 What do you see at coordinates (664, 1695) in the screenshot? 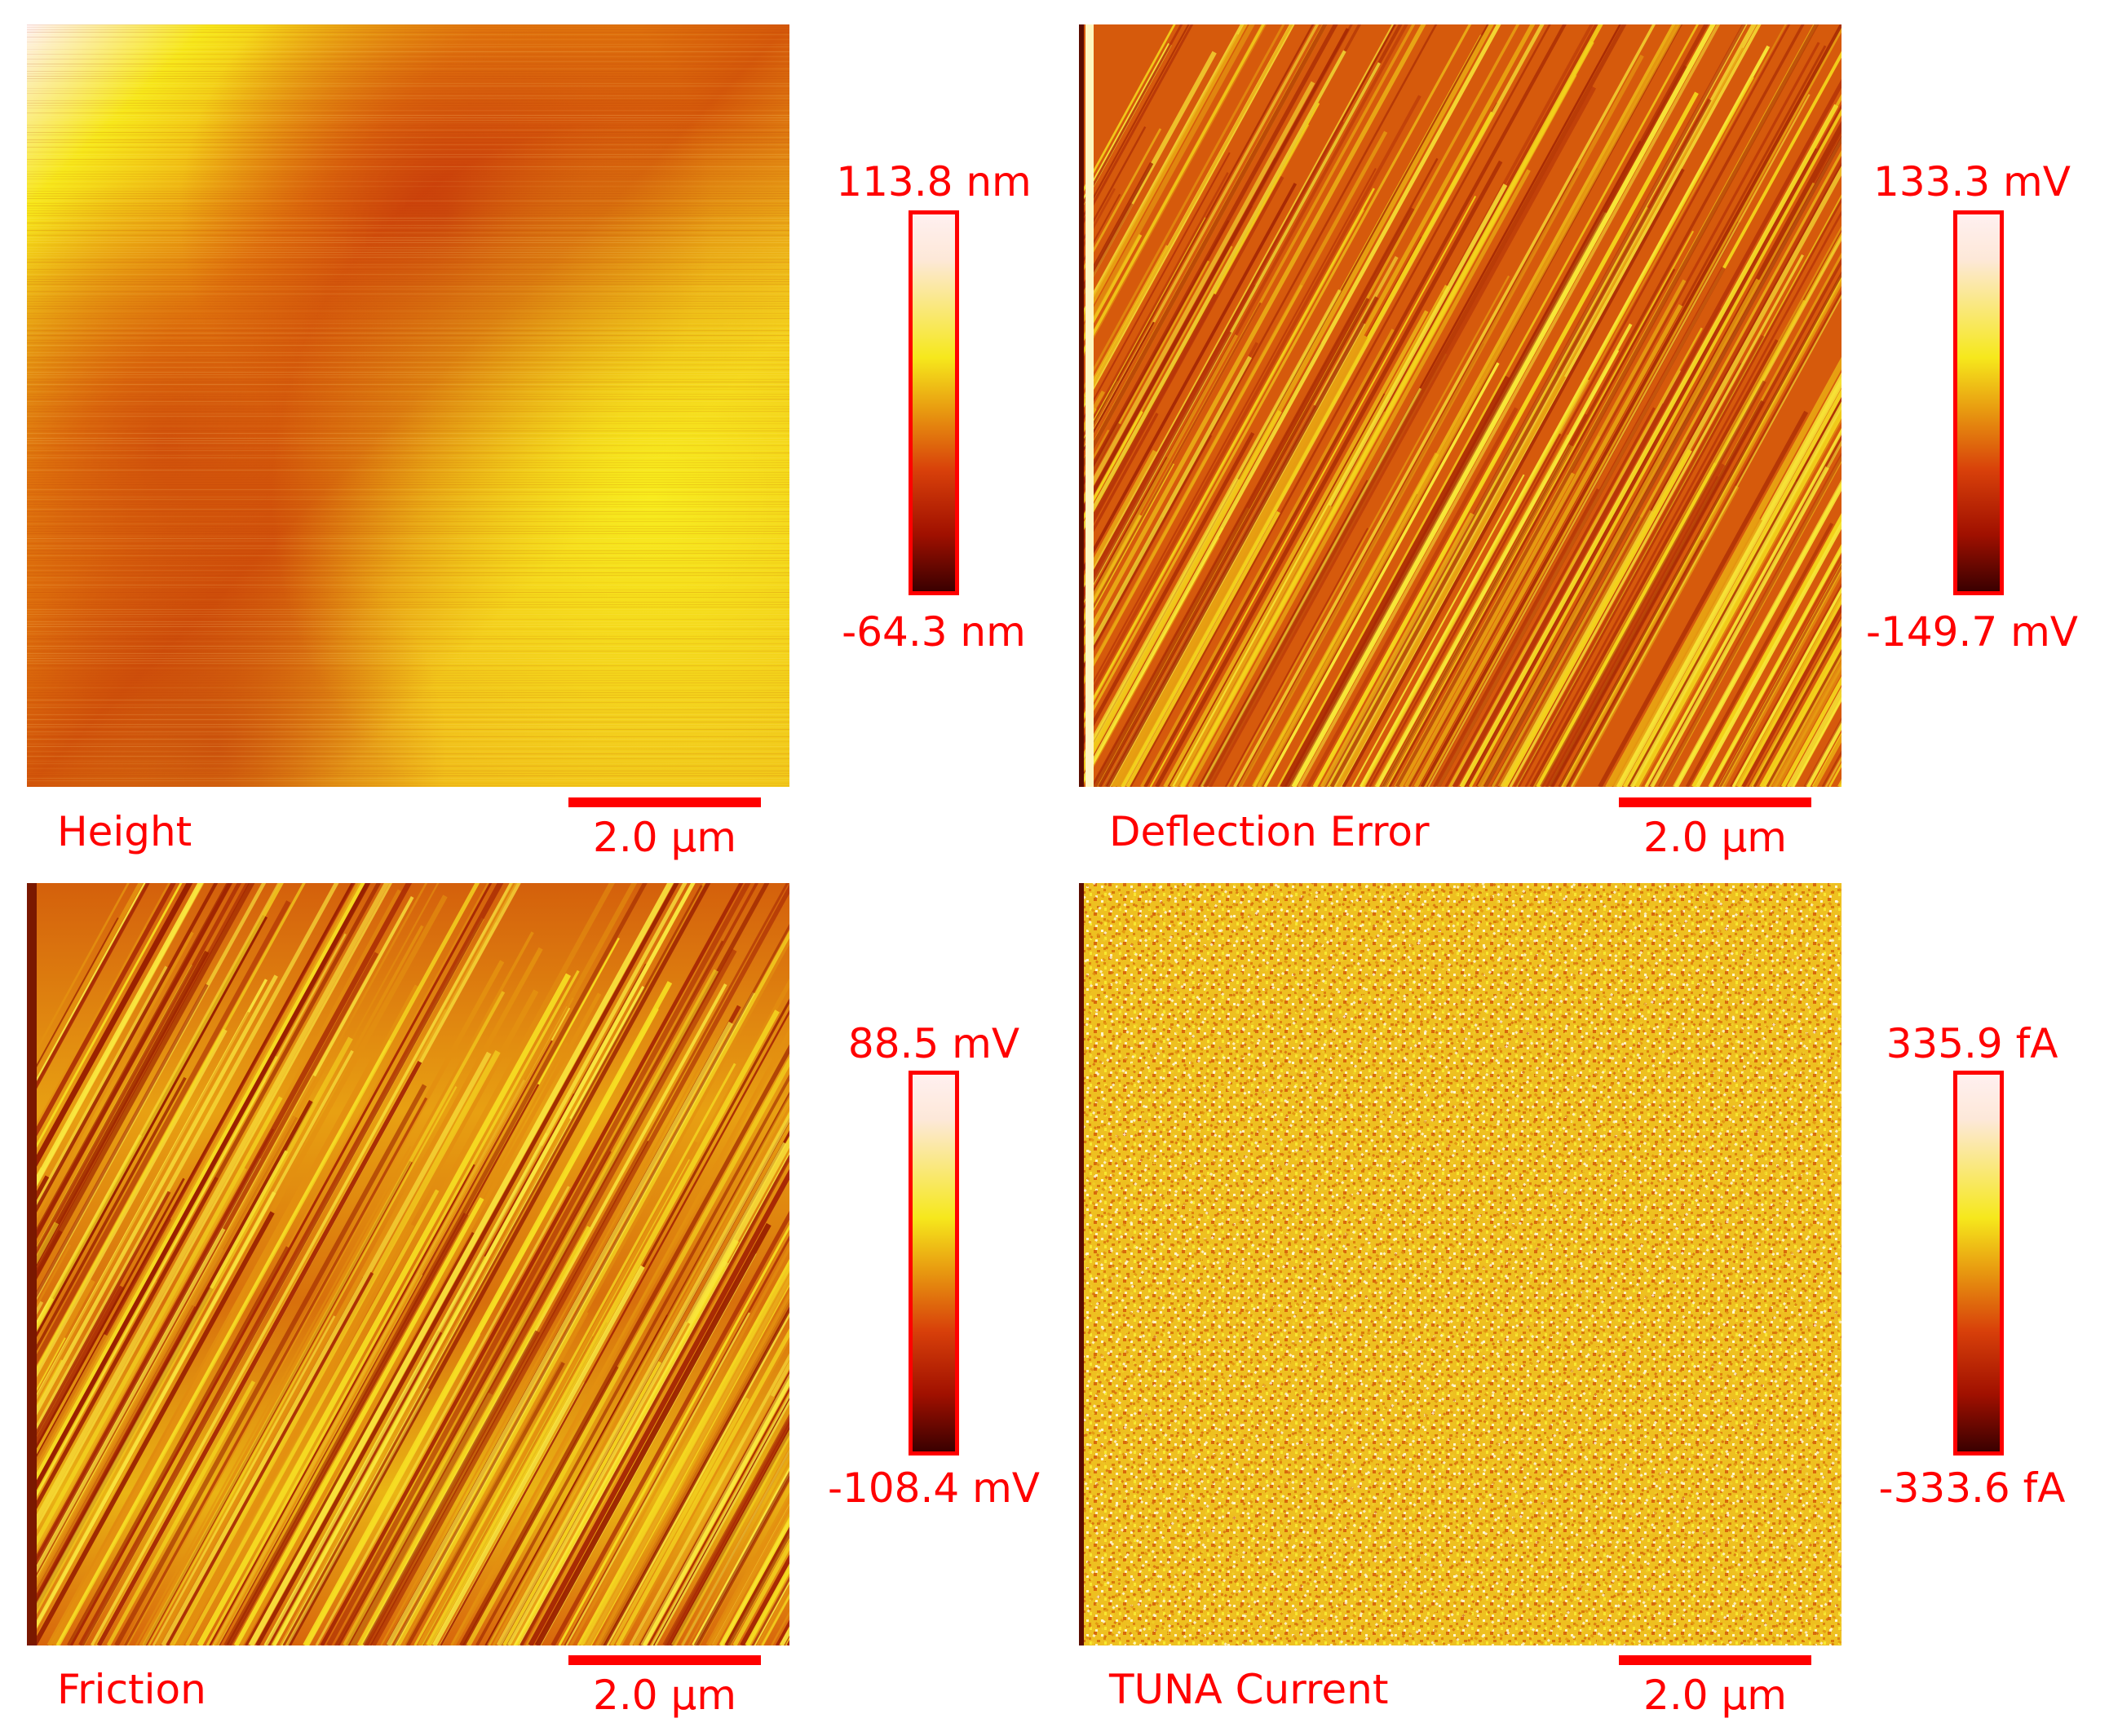
I see `scale-bar-label-friction: 2.0 µm` at bounding box center [664, 1695].